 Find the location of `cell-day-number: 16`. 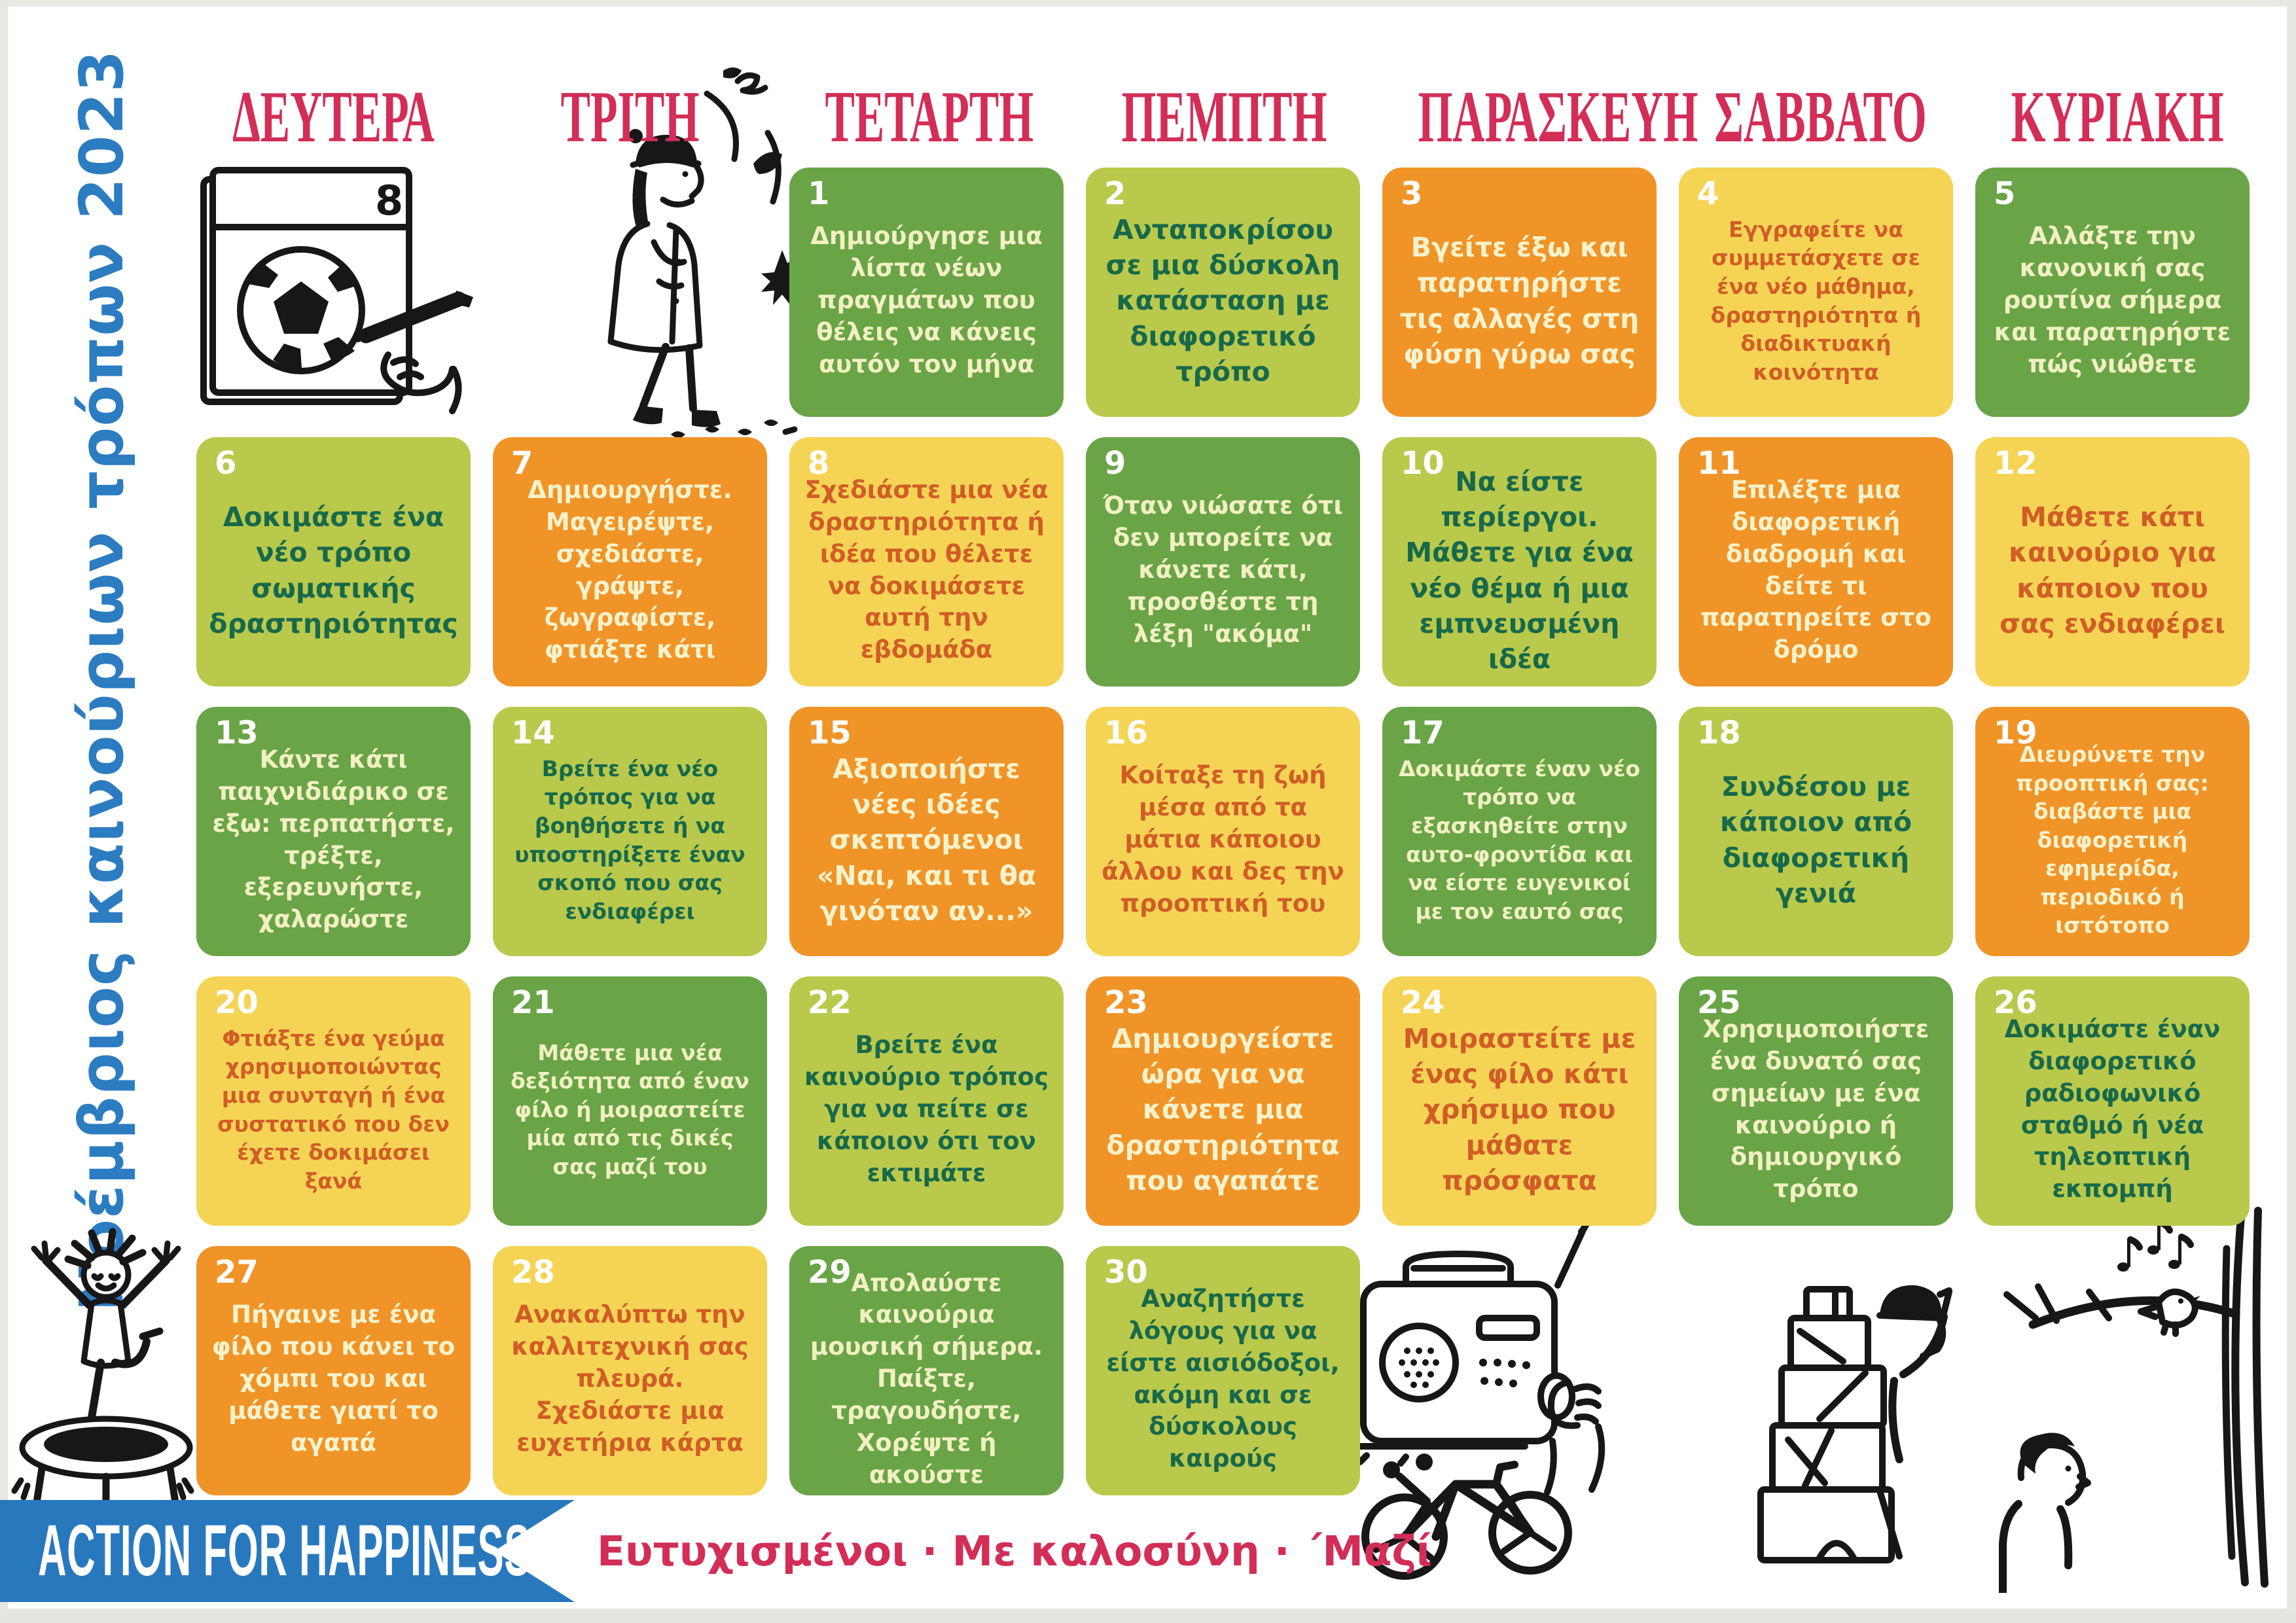

cell-day-number: 16 is located at coordinates (1126, 733).